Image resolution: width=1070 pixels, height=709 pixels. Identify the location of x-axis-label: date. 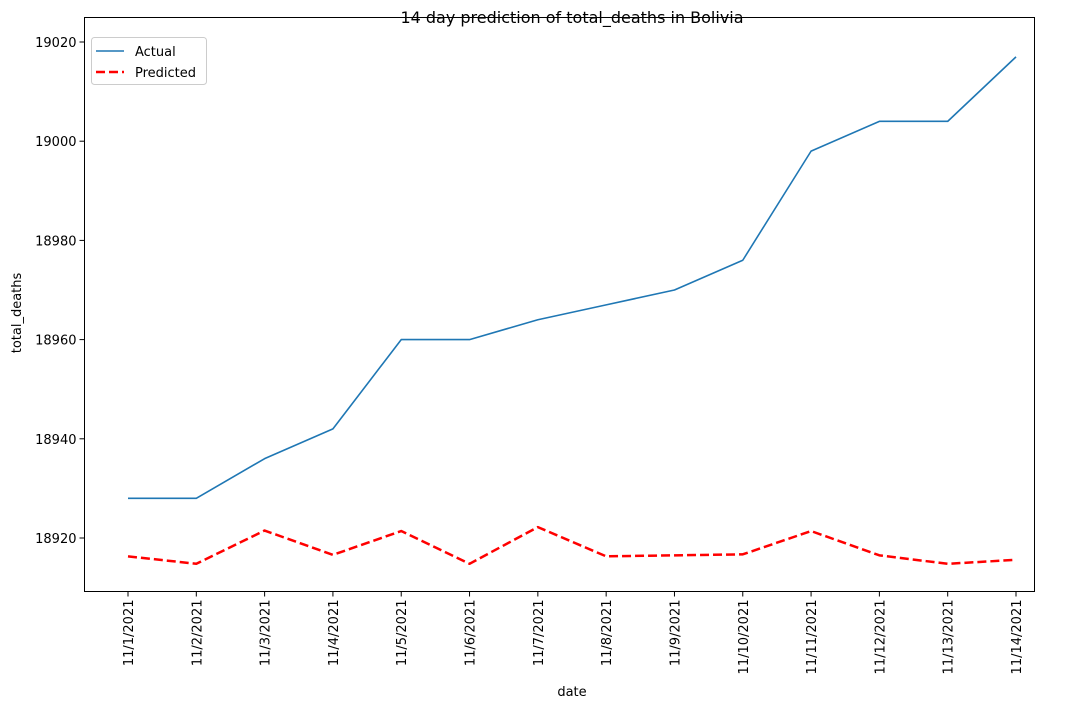
(571, 692).